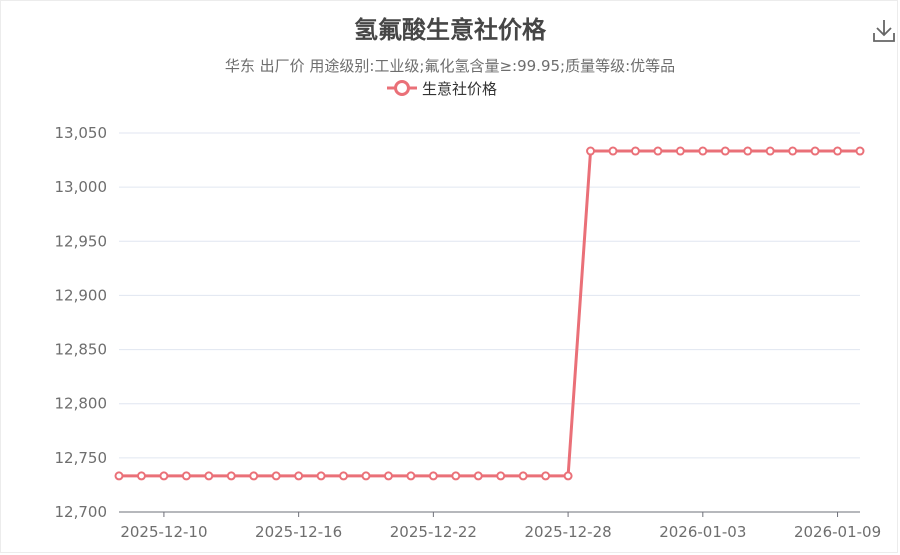 The height and width of the screenshot is (555, 900). I want to click on legend-item: 生意社价格, so click(442, 88).